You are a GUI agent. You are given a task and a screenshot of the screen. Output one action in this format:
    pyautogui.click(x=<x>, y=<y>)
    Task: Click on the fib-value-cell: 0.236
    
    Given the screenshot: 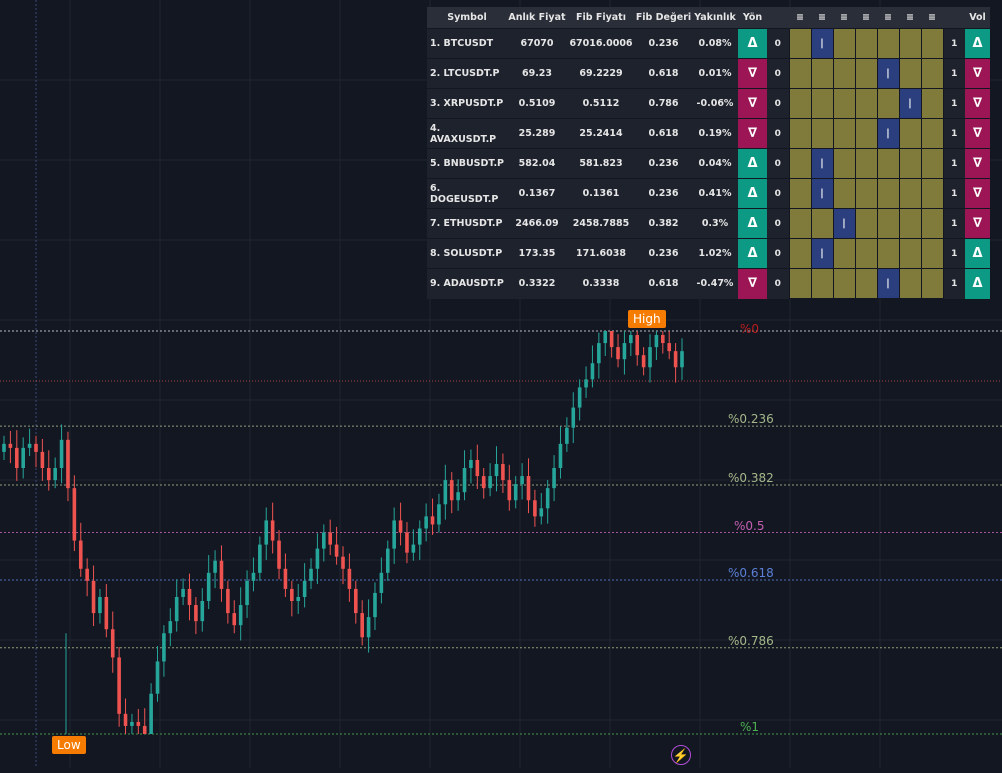 What is the action you would take?
    pyautogui.click(x=663, y=163)
    